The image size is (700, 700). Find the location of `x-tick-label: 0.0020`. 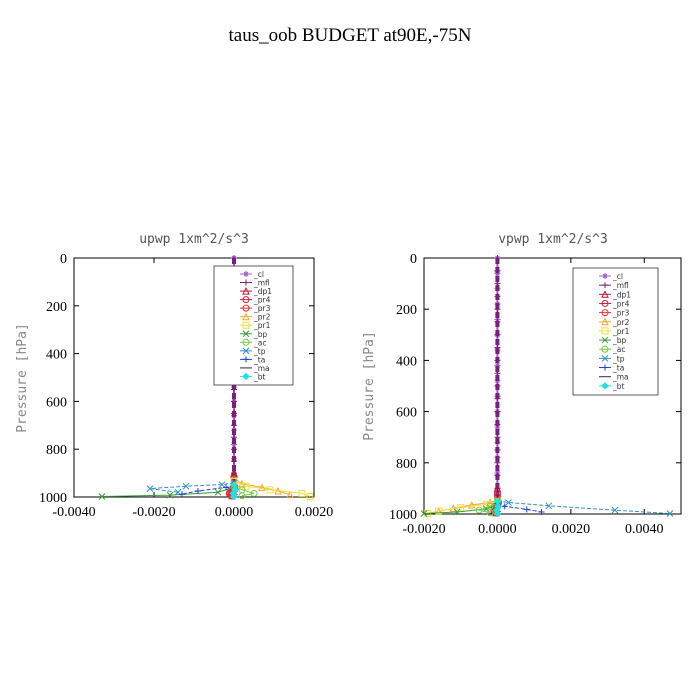

x-tick-label: 0.0020 is located at coordinates (571, 529).